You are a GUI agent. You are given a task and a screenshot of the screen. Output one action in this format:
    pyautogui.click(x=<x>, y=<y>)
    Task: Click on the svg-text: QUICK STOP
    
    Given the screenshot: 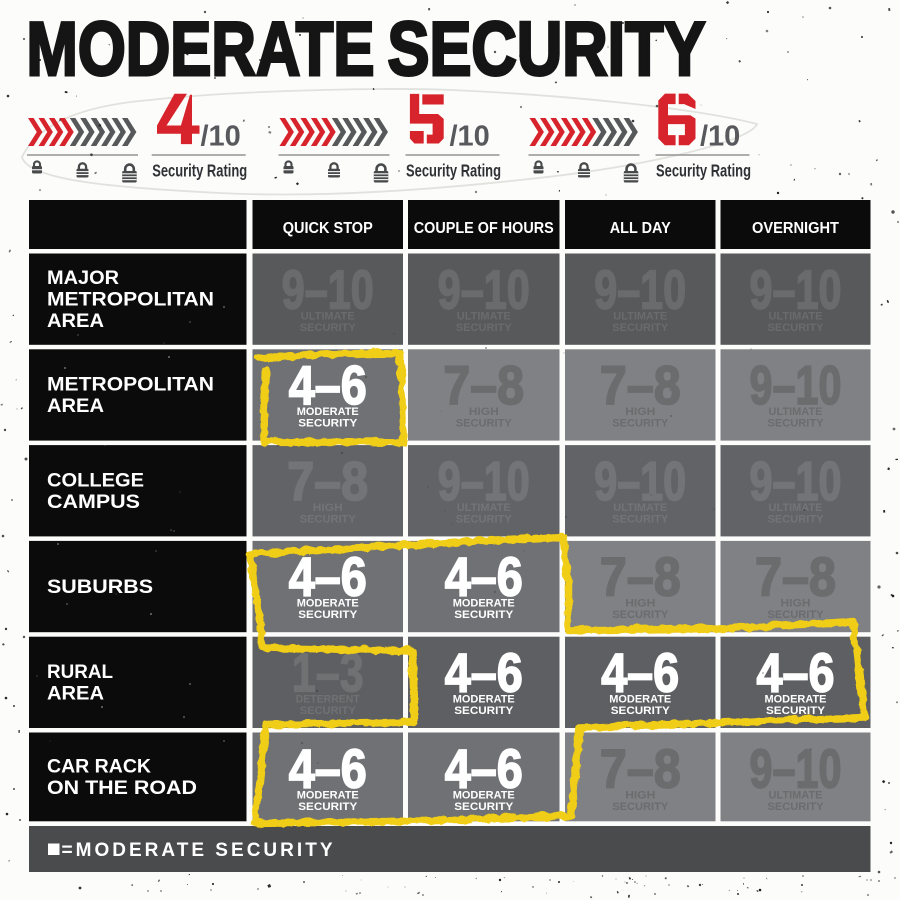 What is the action you would take?
    pyautogui.click(x=328, y=228)
    